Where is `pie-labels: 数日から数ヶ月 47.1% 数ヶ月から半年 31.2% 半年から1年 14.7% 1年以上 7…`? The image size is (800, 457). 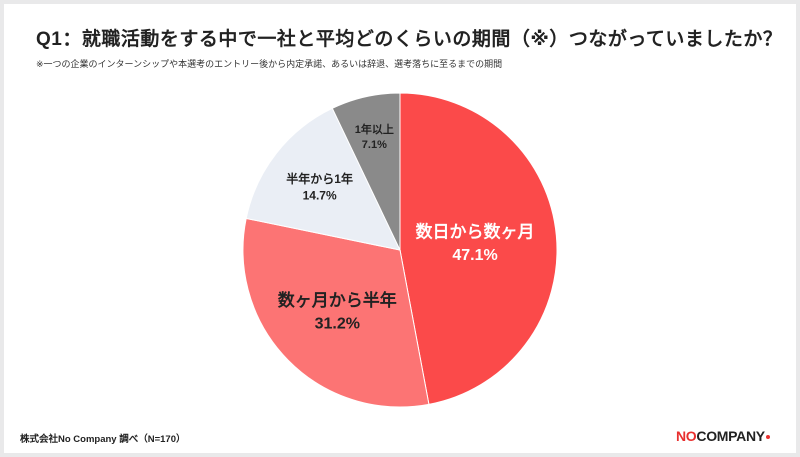 pie-labels: 数日から数ヶ月 47.1% 数ヶ月から半年 31.2% 半年から1年 14.7% 1年以上 7… is located at coordinates (406, 227).